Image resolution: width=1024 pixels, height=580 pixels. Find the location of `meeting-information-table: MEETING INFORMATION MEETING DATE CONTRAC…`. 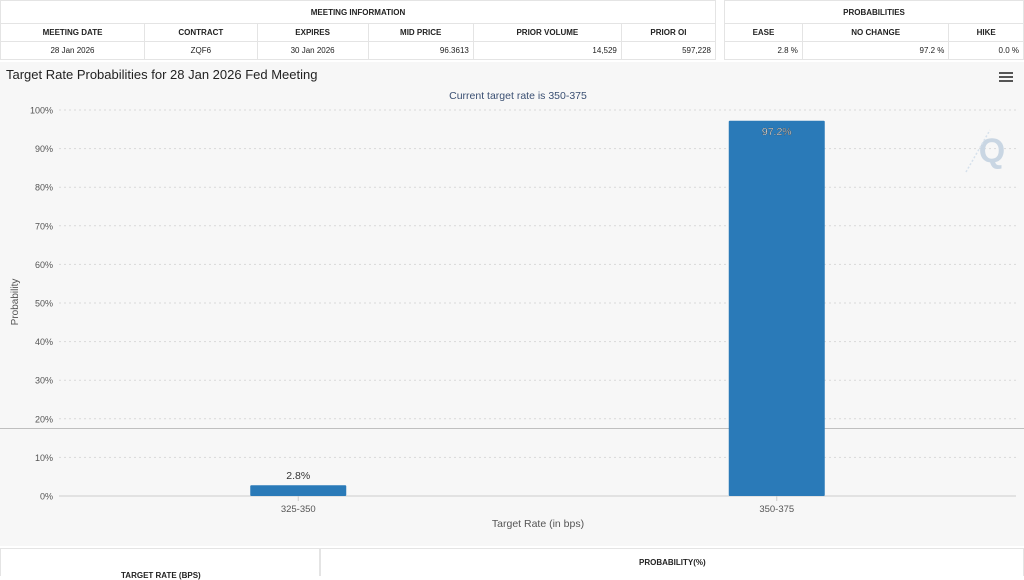

meeting-information-table: MEETING INFORMATION MEETING DATE CONTRAC… is located at coordinates (358, 30).